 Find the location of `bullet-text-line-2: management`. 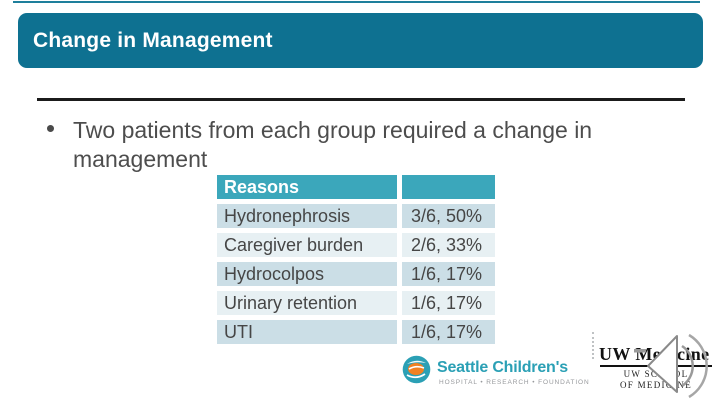

bullet-text-line-2: management is located at coordinates (140, 159).